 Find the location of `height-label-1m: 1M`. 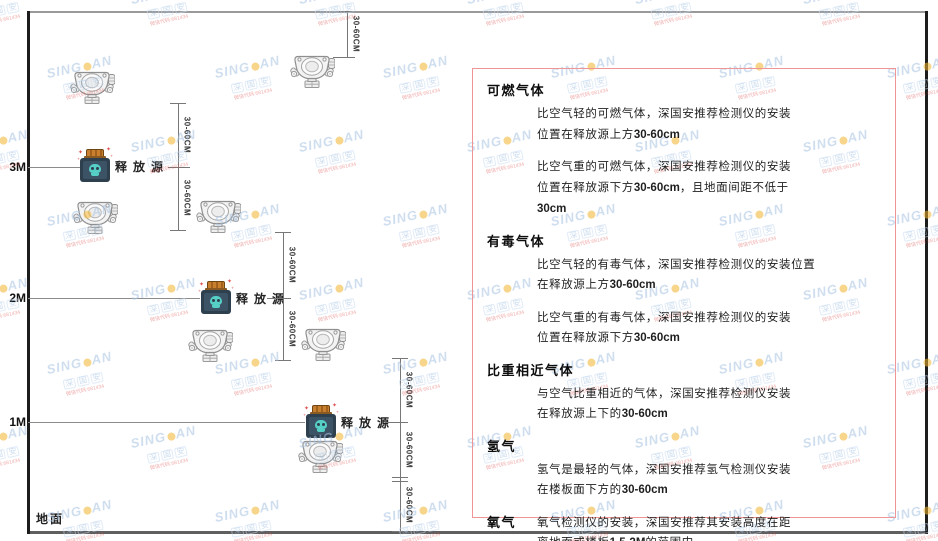

height-label-1m: 1M is located at coordinates (17, 422).